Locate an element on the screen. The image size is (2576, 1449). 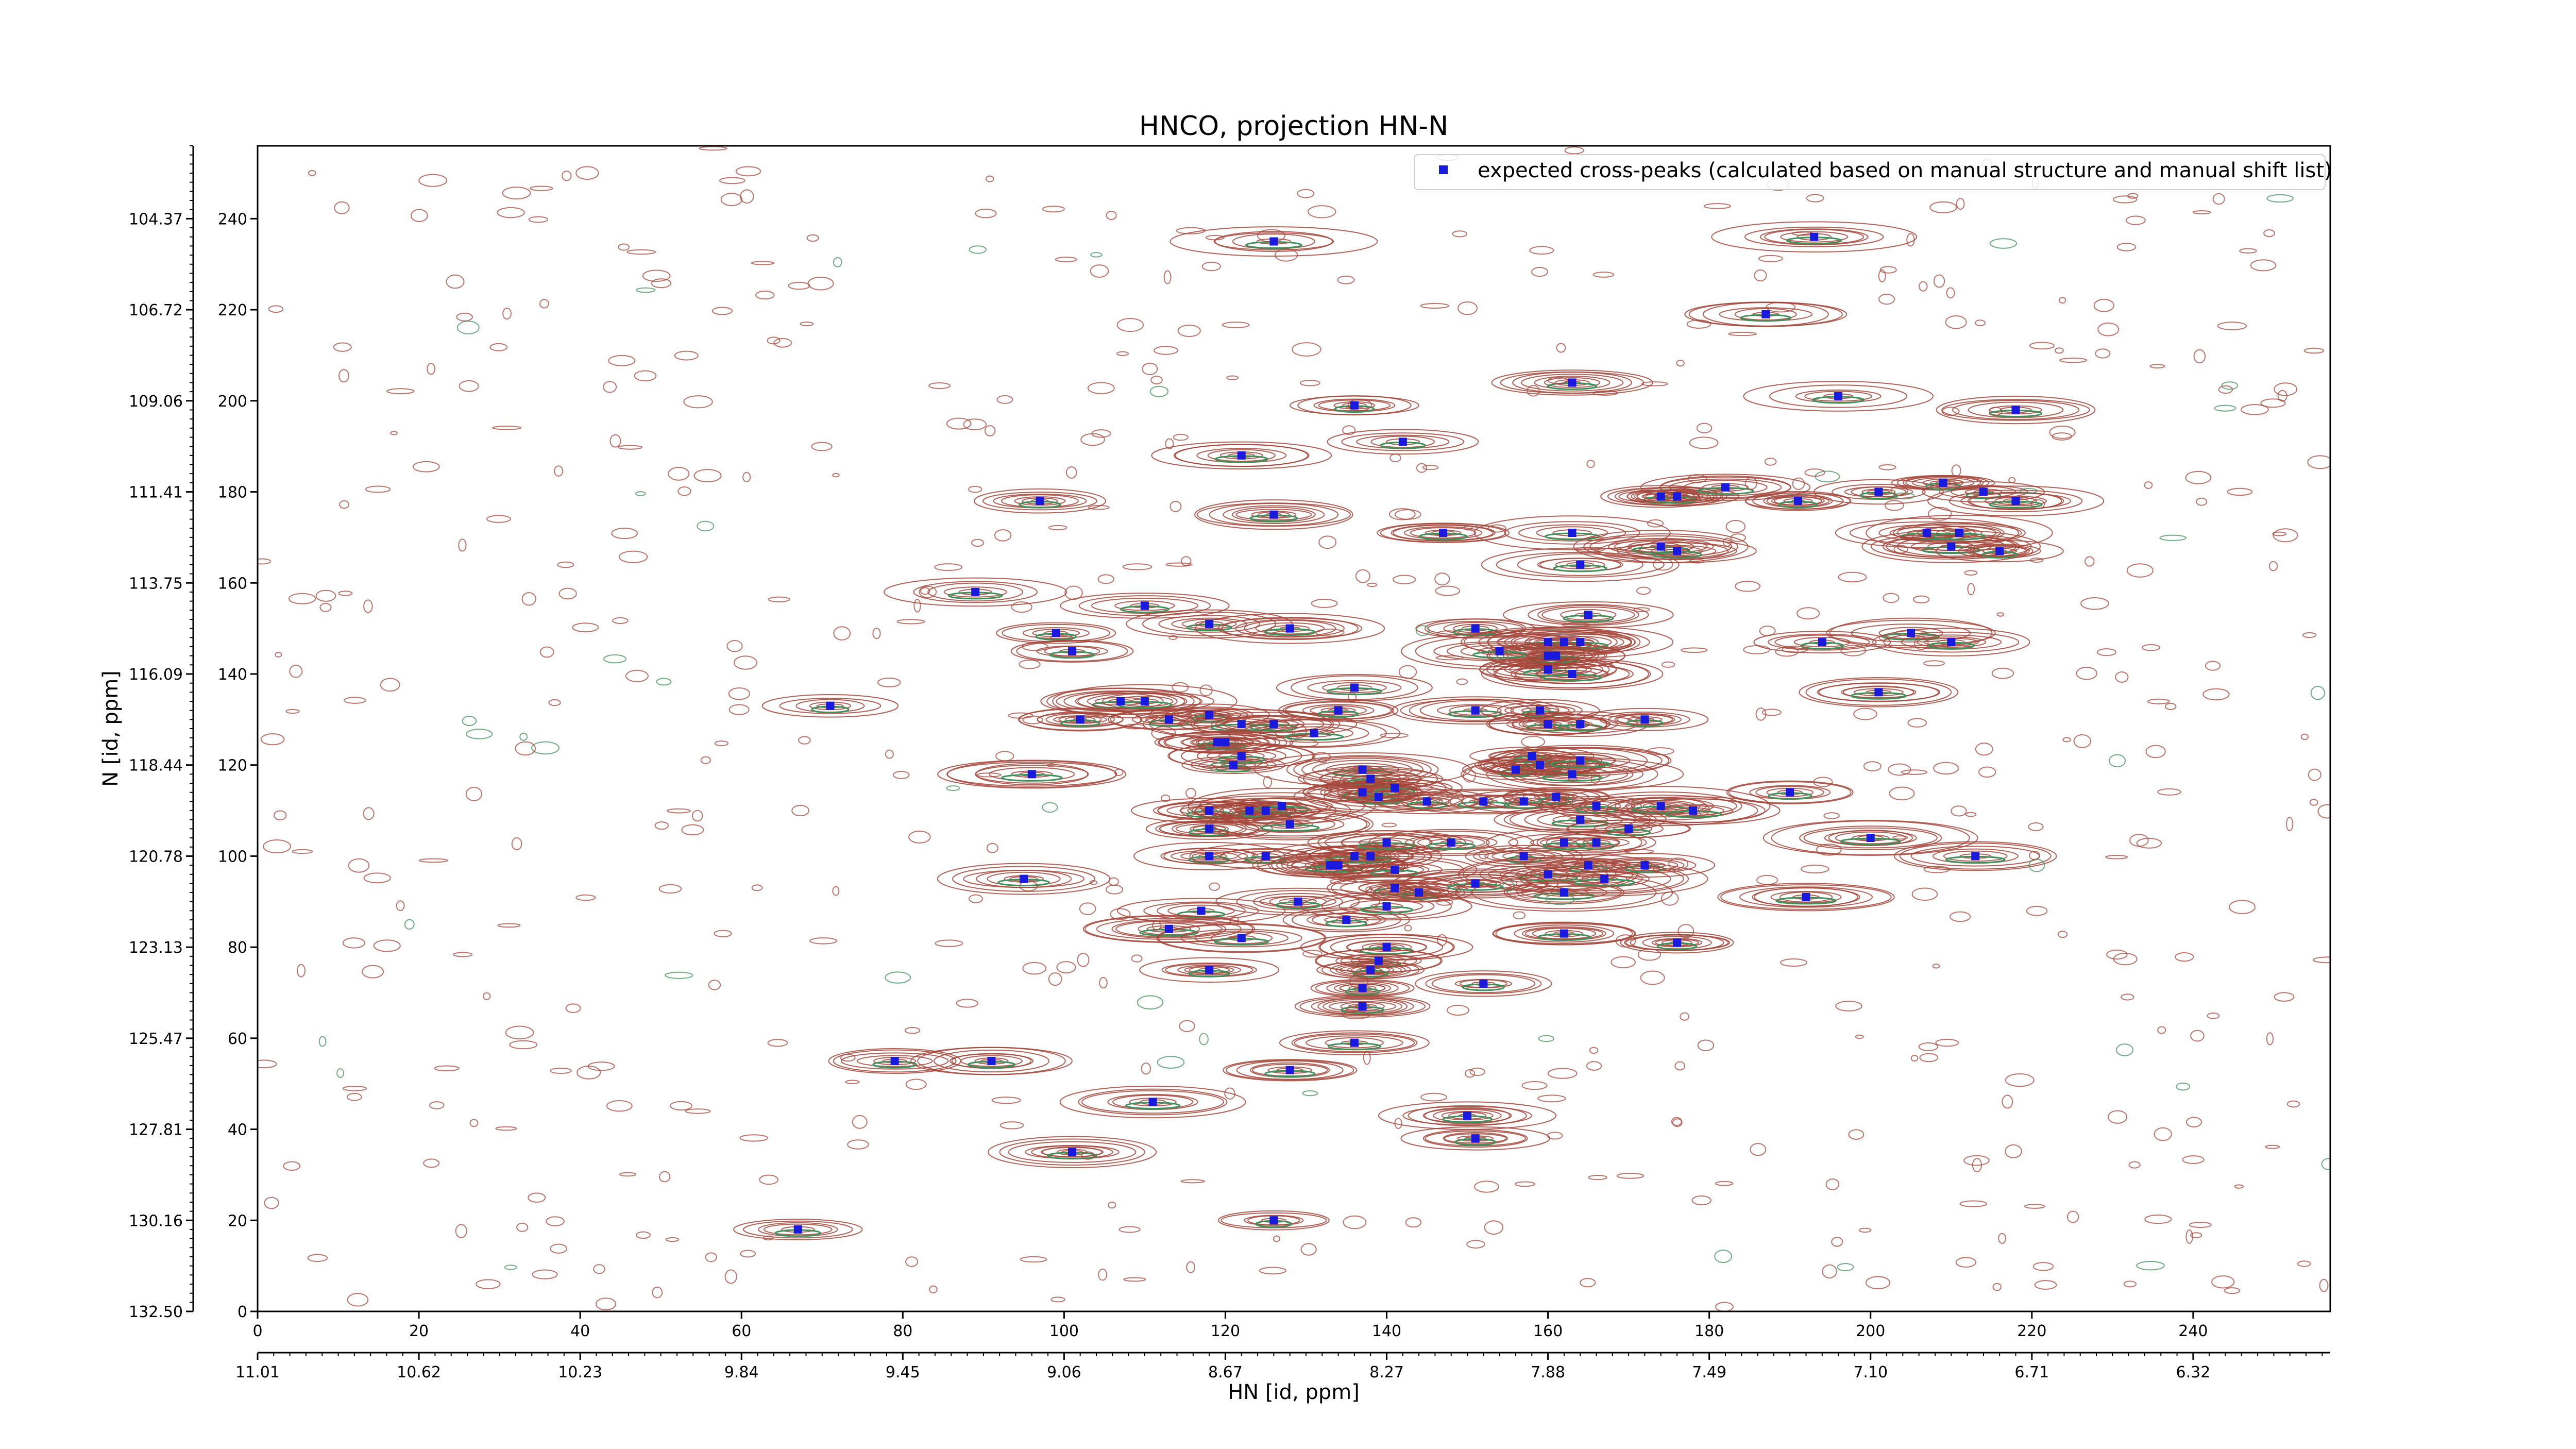
legend-box is located at coordinates (1870, 172).